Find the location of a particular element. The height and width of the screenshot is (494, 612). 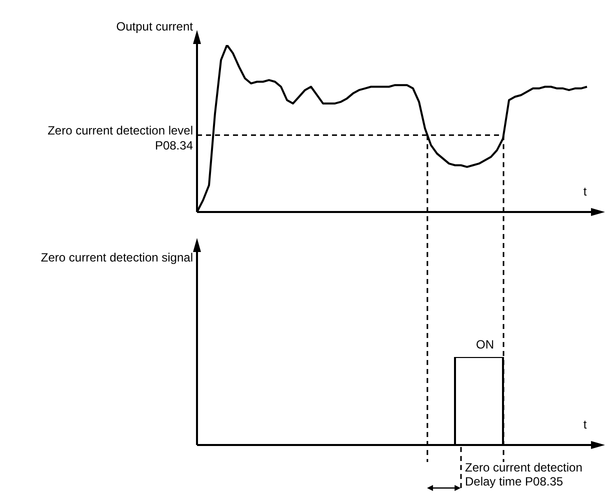

y-axis-title: Zero current detection signal is located at coordinates (116, 257).